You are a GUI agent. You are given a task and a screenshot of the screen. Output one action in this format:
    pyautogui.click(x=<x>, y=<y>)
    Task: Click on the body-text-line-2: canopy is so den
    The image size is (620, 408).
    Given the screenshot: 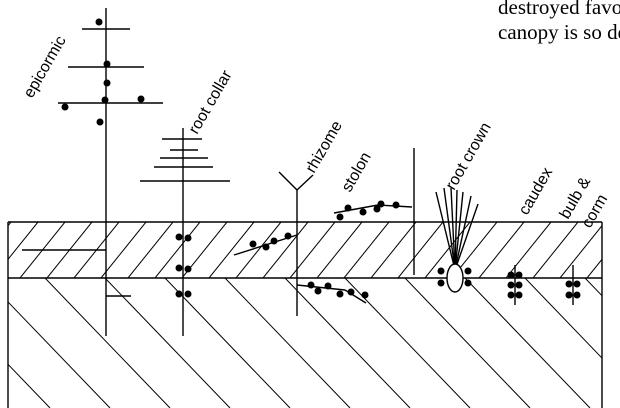 What is the action you would take?
    pyautogui.click(x=559, y=32)
    